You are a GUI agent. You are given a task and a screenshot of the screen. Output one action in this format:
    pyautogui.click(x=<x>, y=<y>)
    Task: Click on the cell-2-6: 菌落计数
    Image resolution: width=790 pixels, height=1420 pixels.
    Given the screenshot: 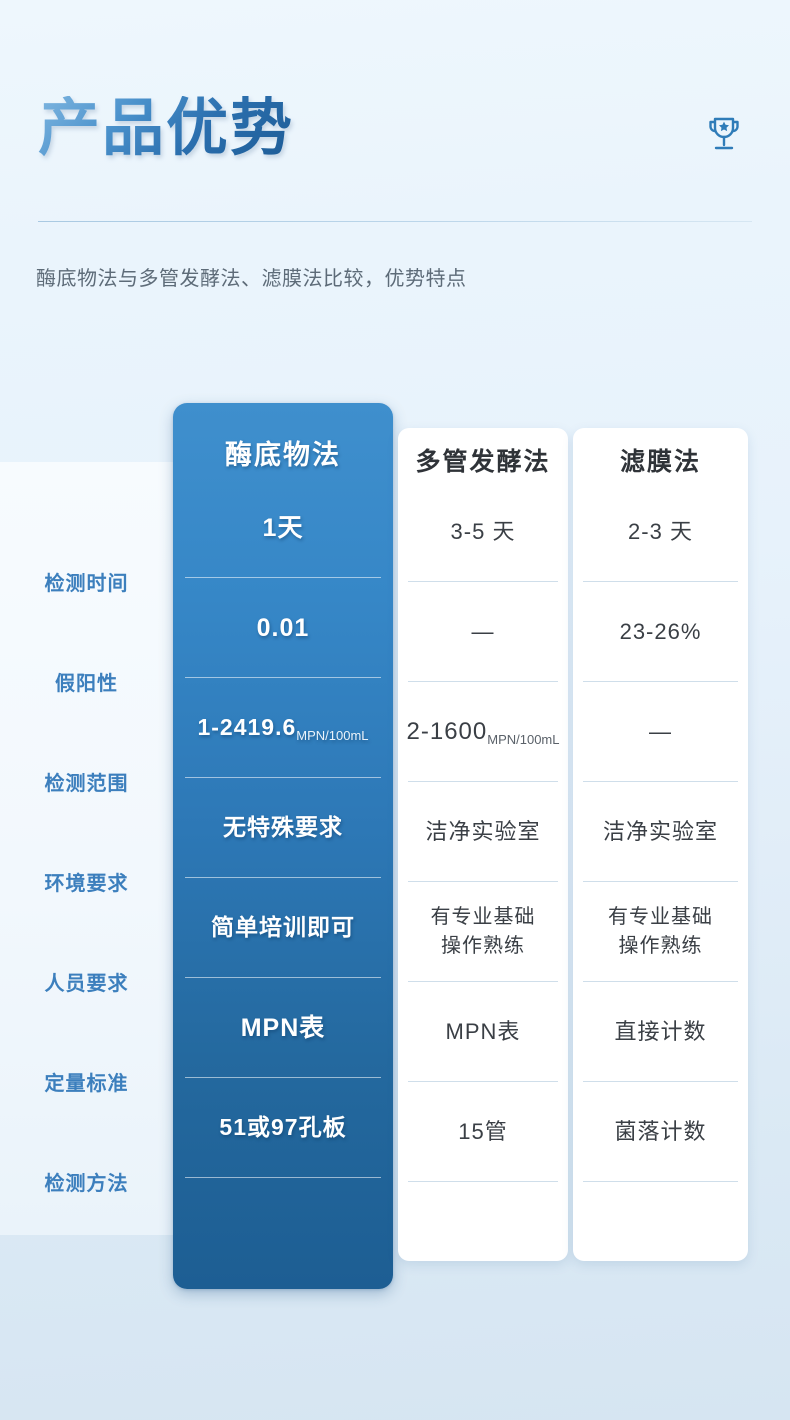 What is the action you would take?
    pyautogui.click(x=660, y=1132)
    